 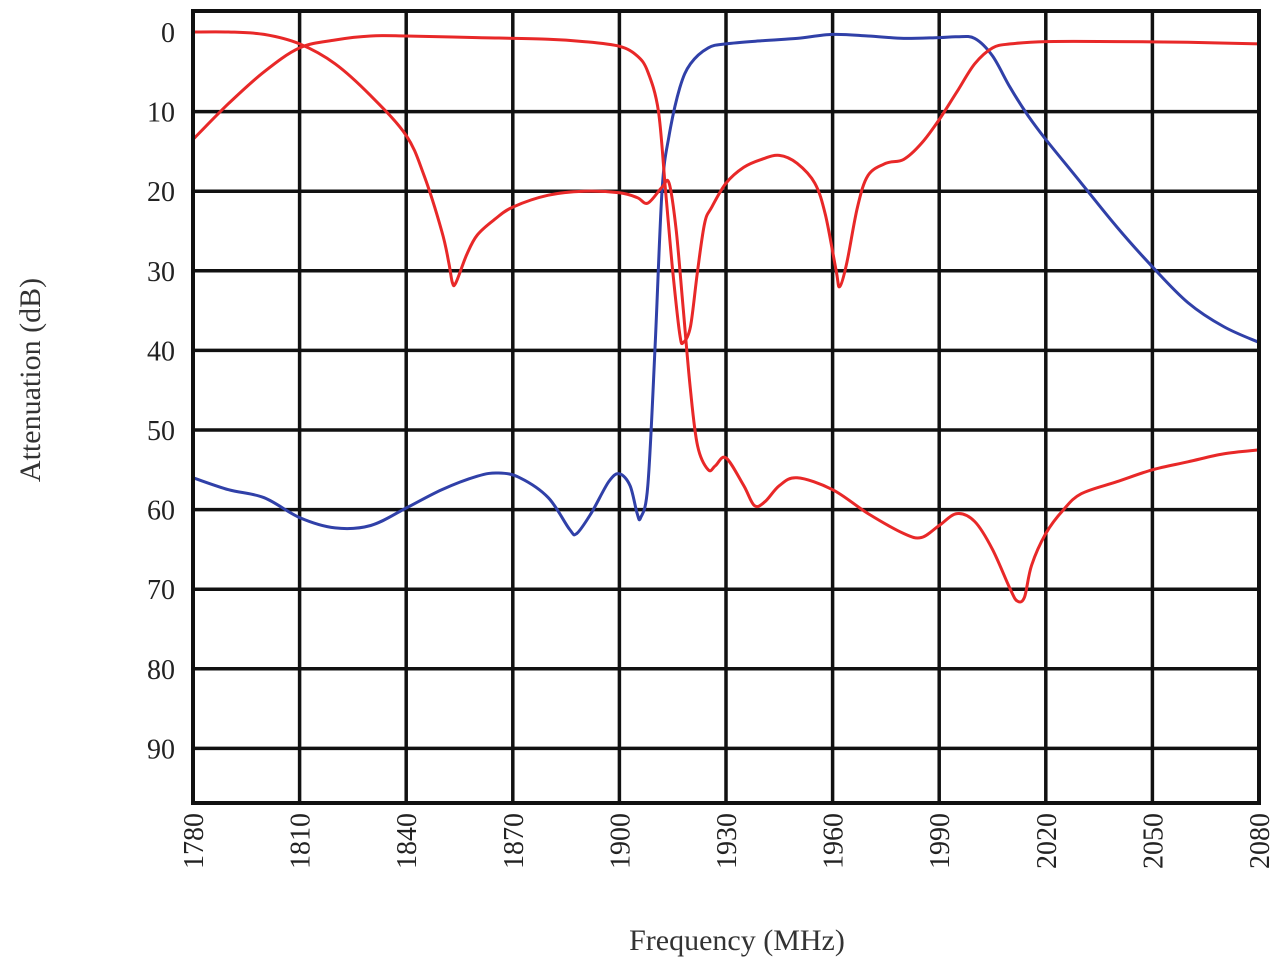 What do you see at coordinates (1047, 841) in the screenshot?
I see `x-tick-label: 2020` at bounding box center [1047, 841].